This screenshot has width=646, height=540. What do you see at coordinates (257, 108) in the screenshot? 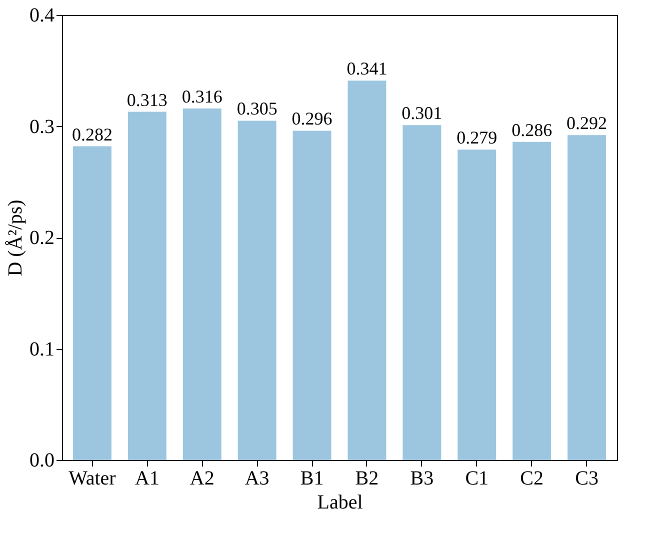
I see `data-label: 0.305` at bounding box center [257, 108].